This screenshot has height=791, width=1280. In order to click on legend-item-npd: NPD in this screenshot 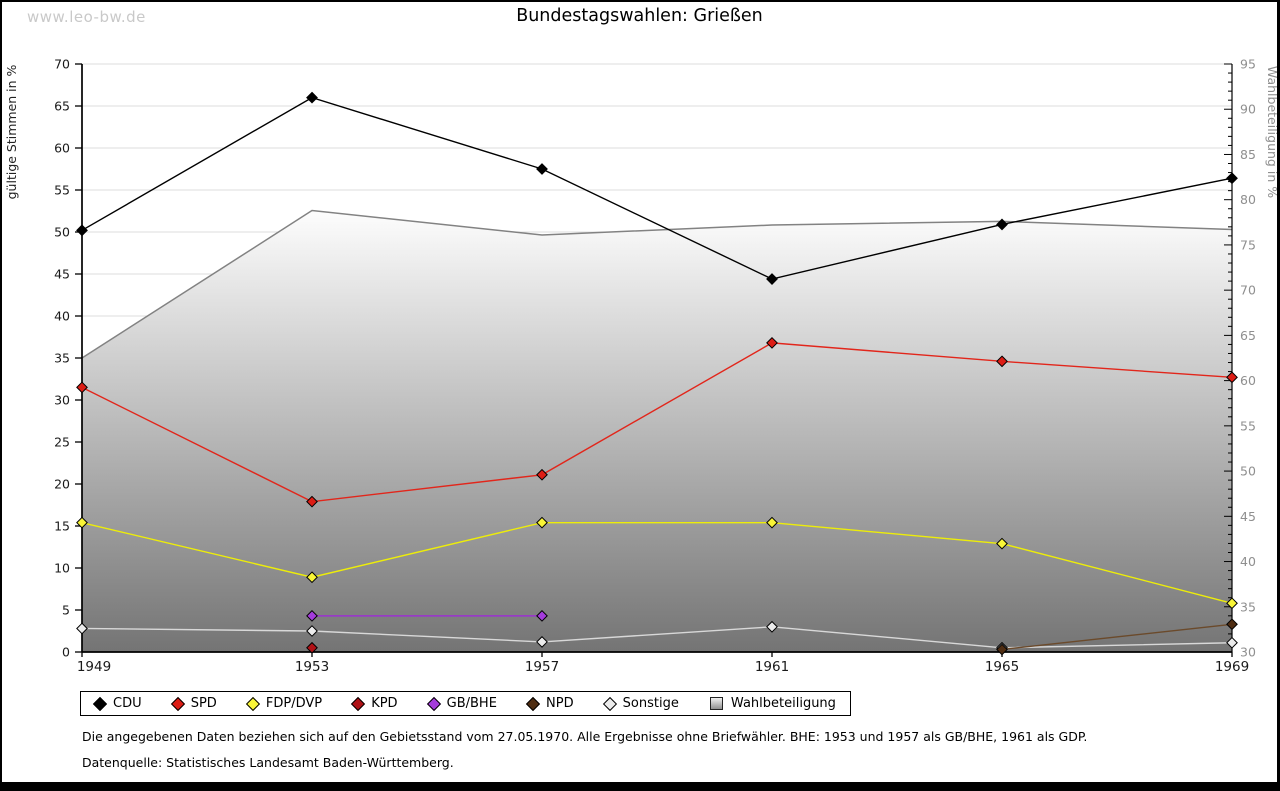, I will do `click(549, 703)`.